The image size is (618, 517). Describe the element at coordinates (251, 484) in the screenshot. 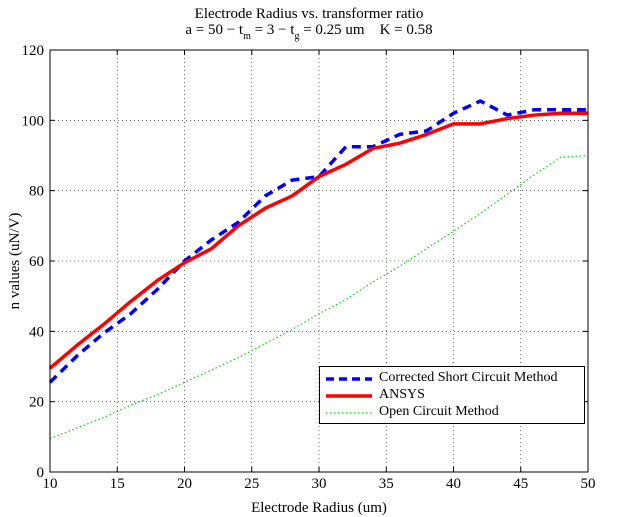

I see `x-tick-label: 25` at that location.